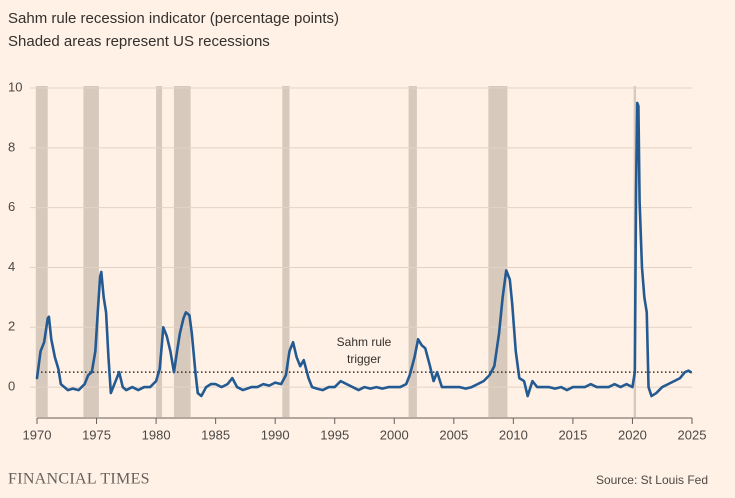 The image size is (735, 498). Describe the element at coordinates (513, 434) in the screenshot. I see `x-tick-label: 2010` at that location.